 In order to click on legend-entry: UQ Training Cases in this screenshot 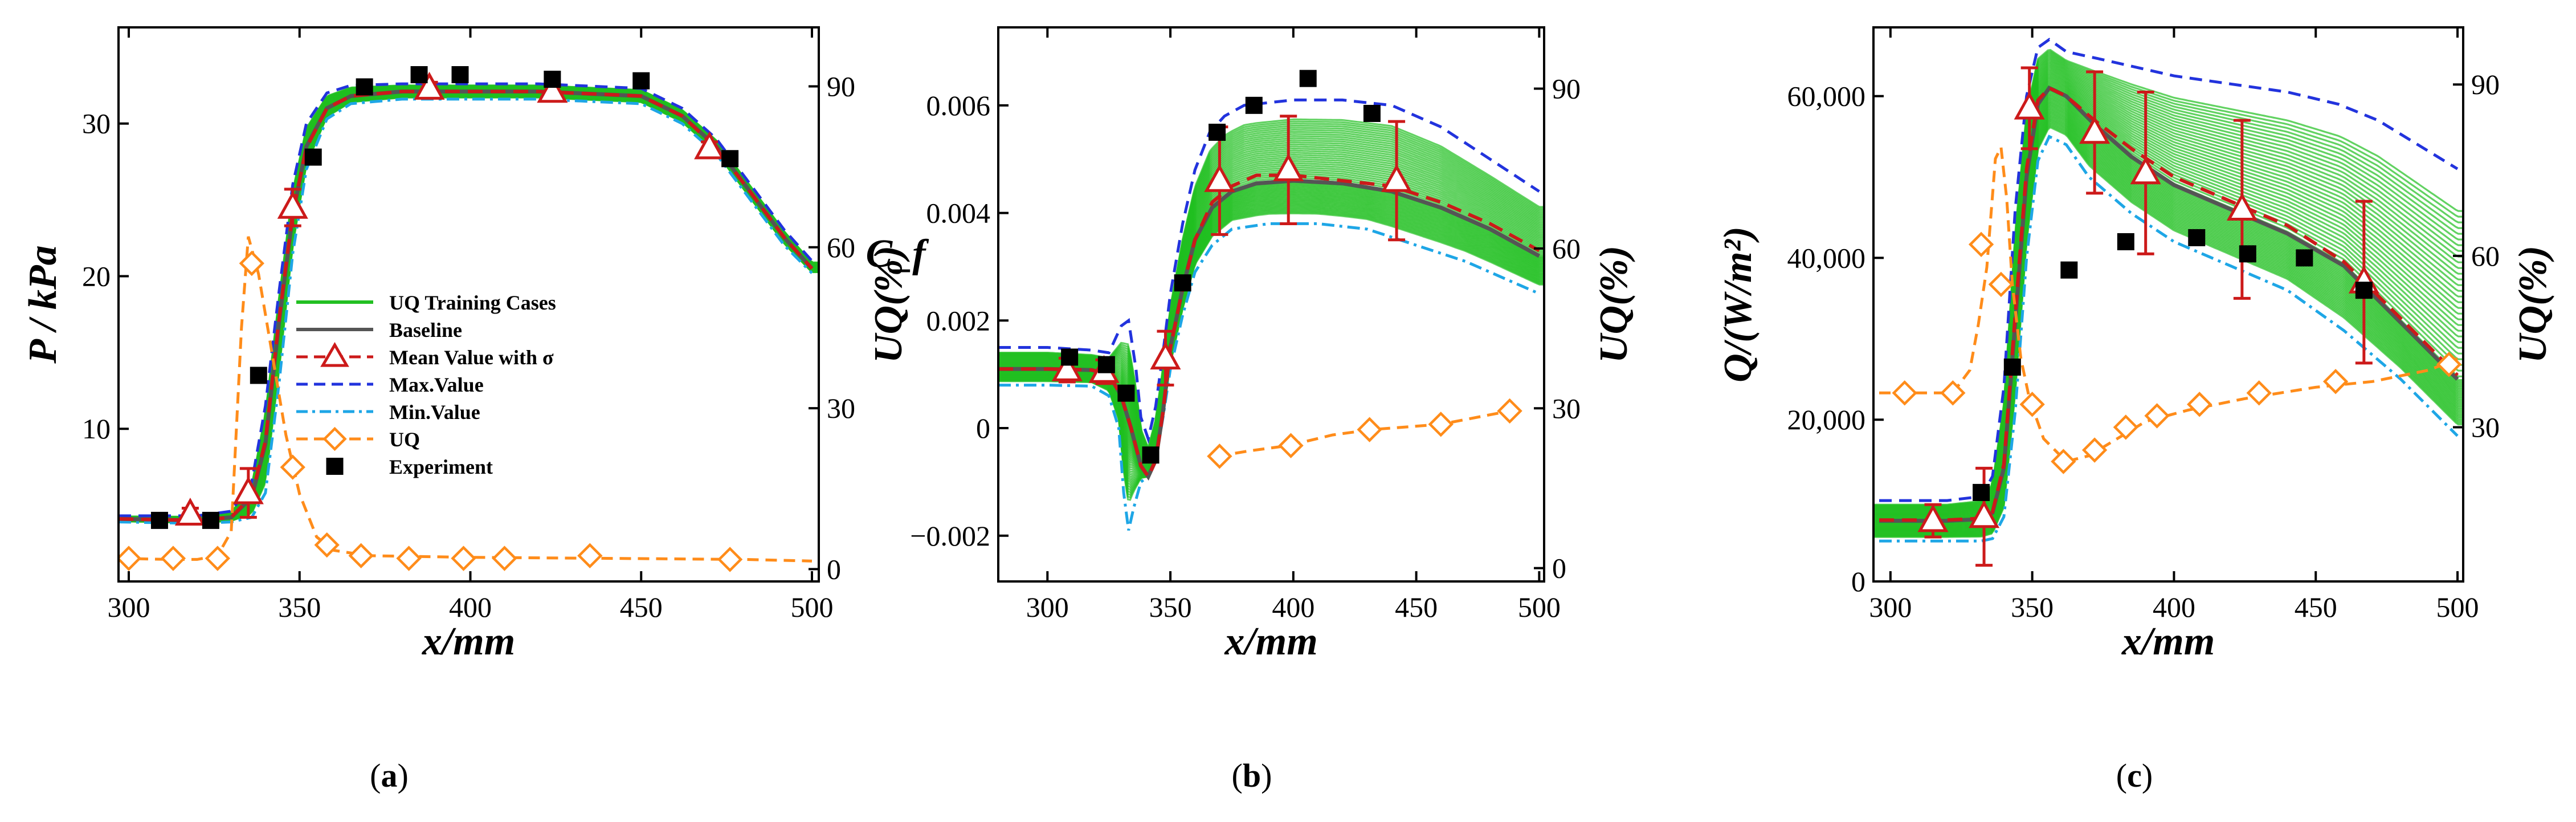, I will do `click(426, 302)`.